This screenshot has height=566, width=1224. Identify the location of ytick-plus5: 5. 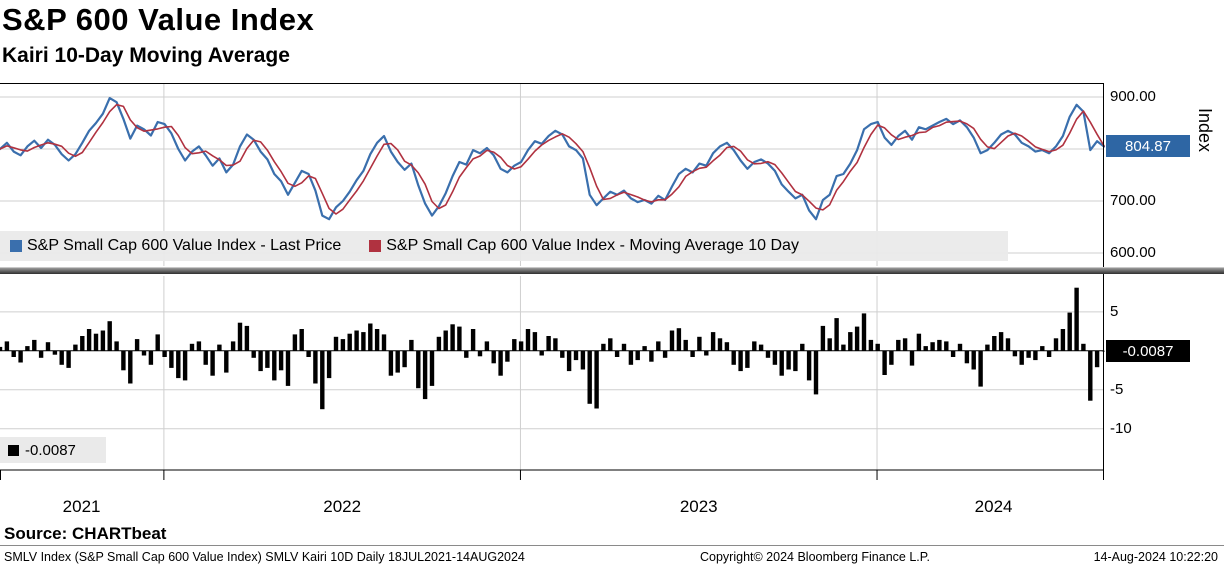
(1114, 311).